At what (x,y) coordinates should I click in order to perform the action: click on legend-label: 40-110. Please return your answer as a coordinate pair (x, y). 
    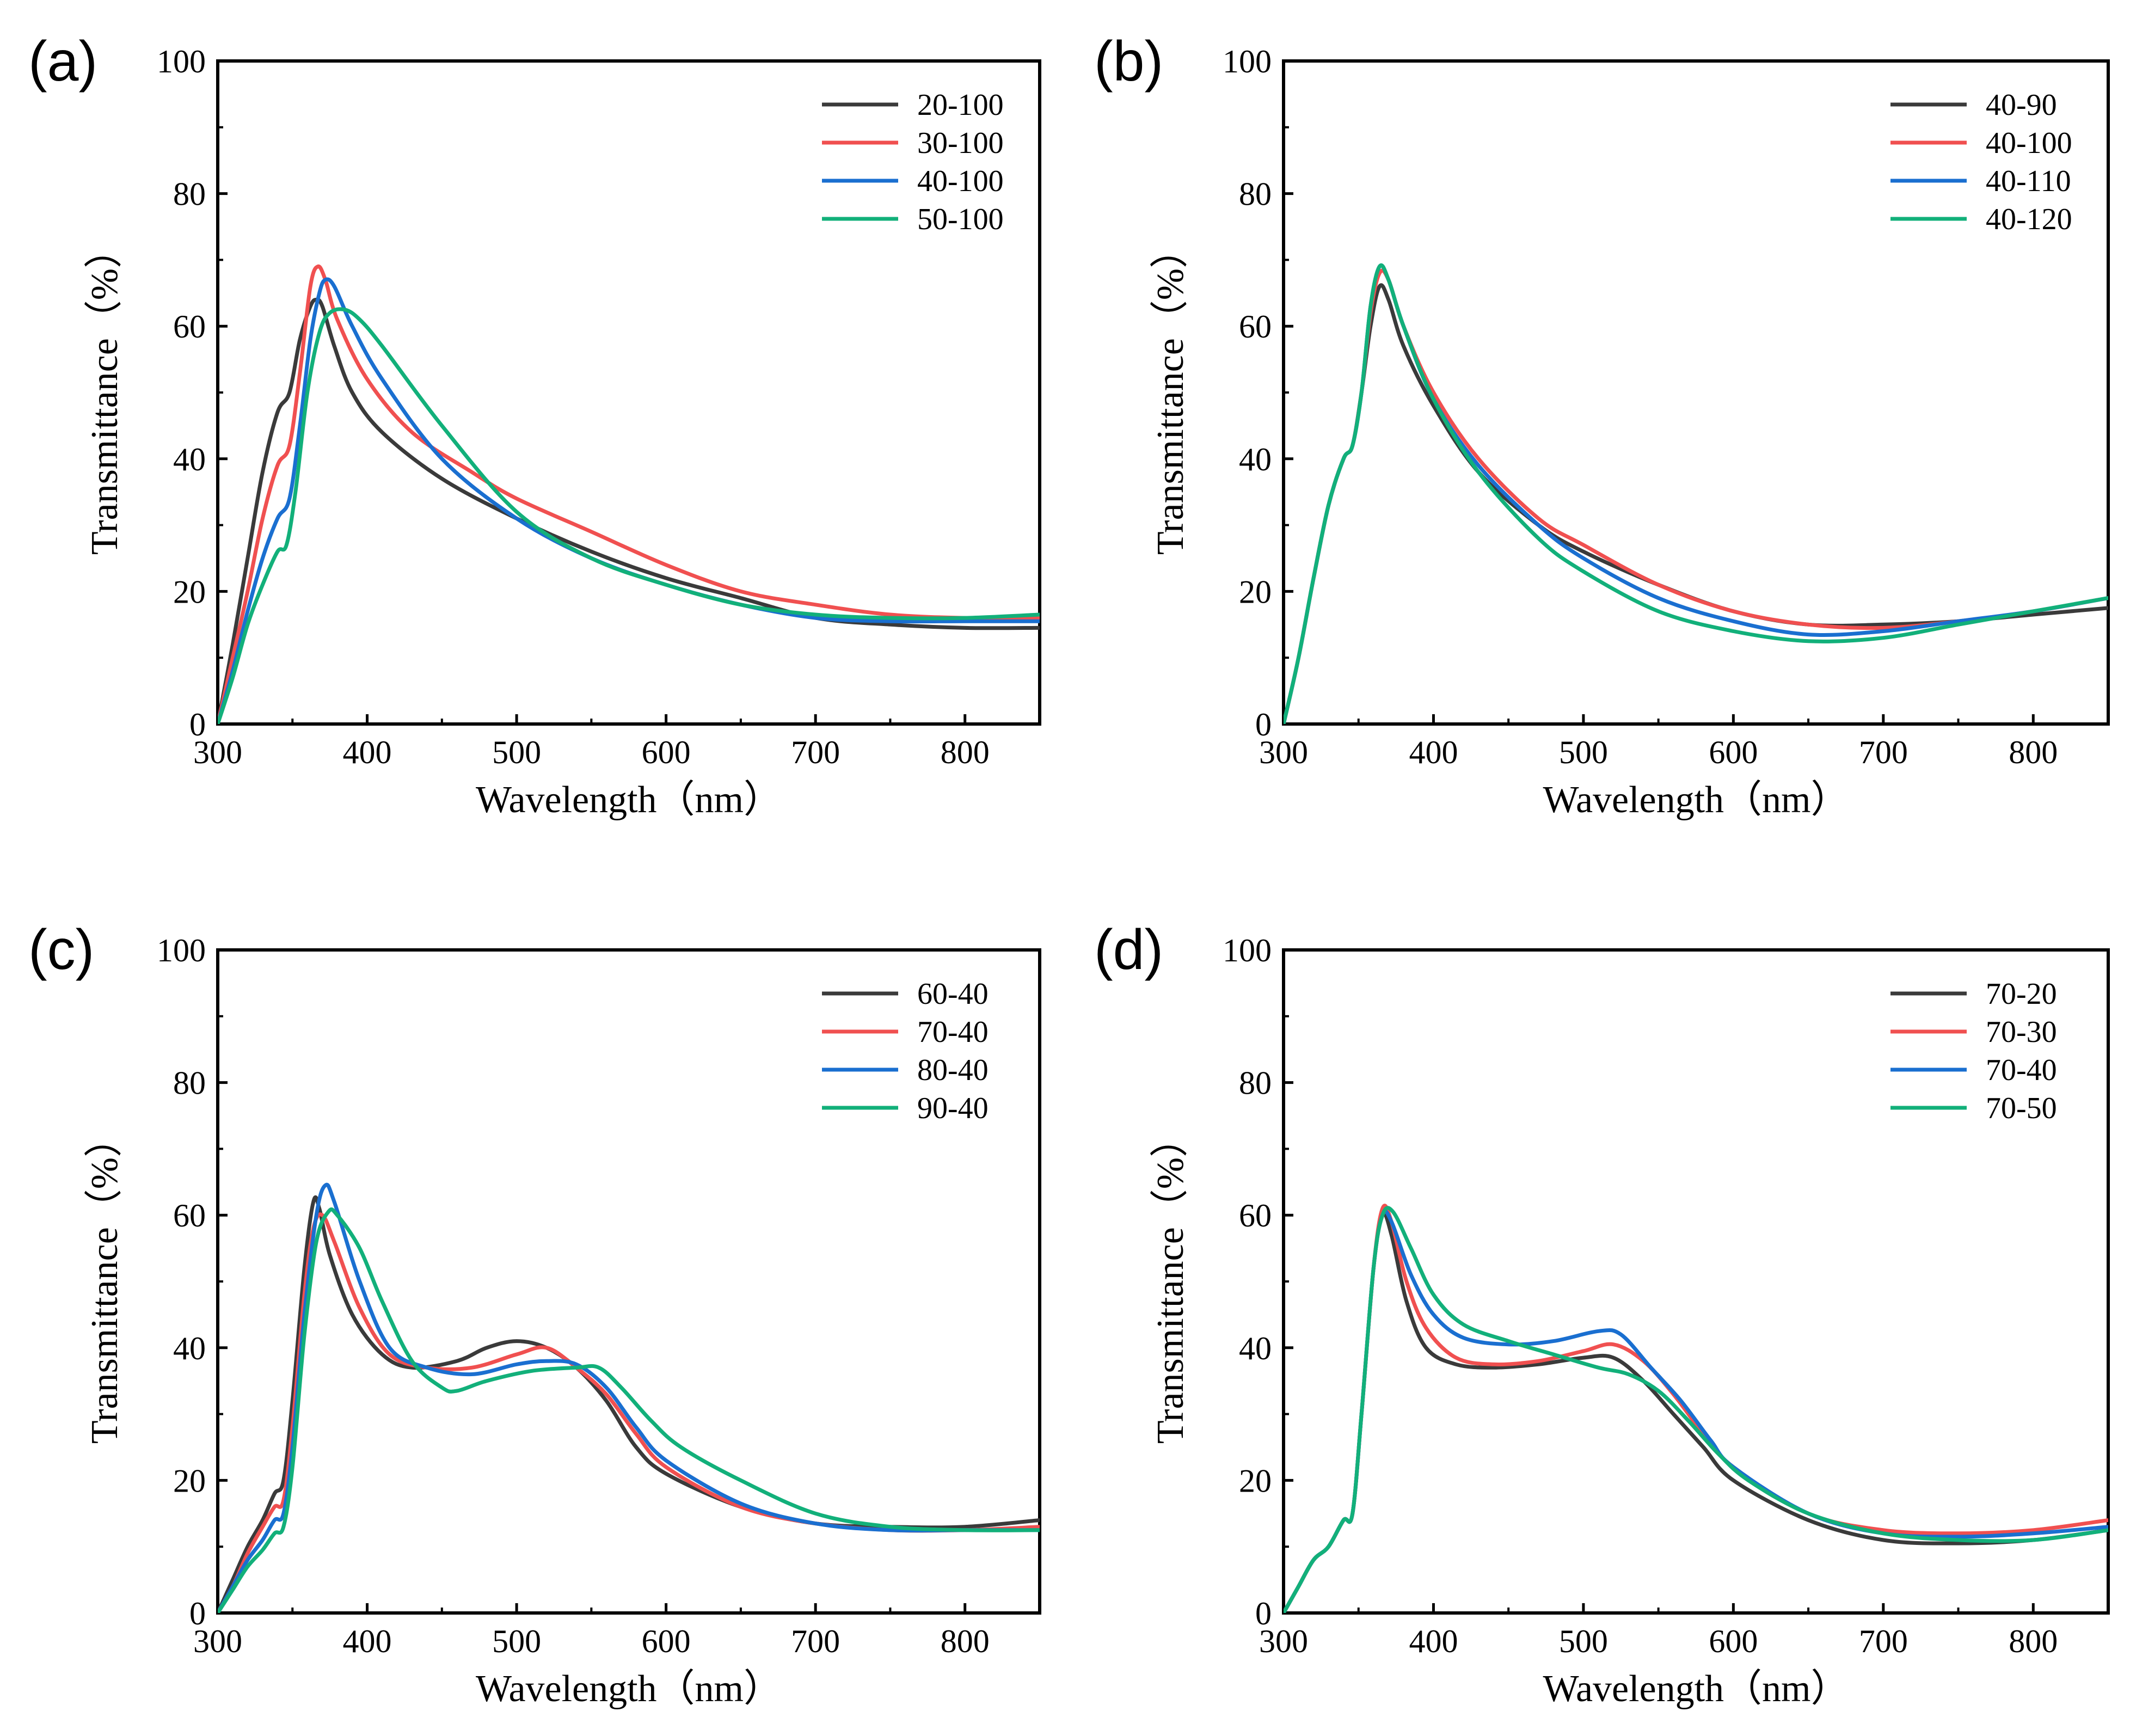
    Looking at the image, I should click on (2029, 181).